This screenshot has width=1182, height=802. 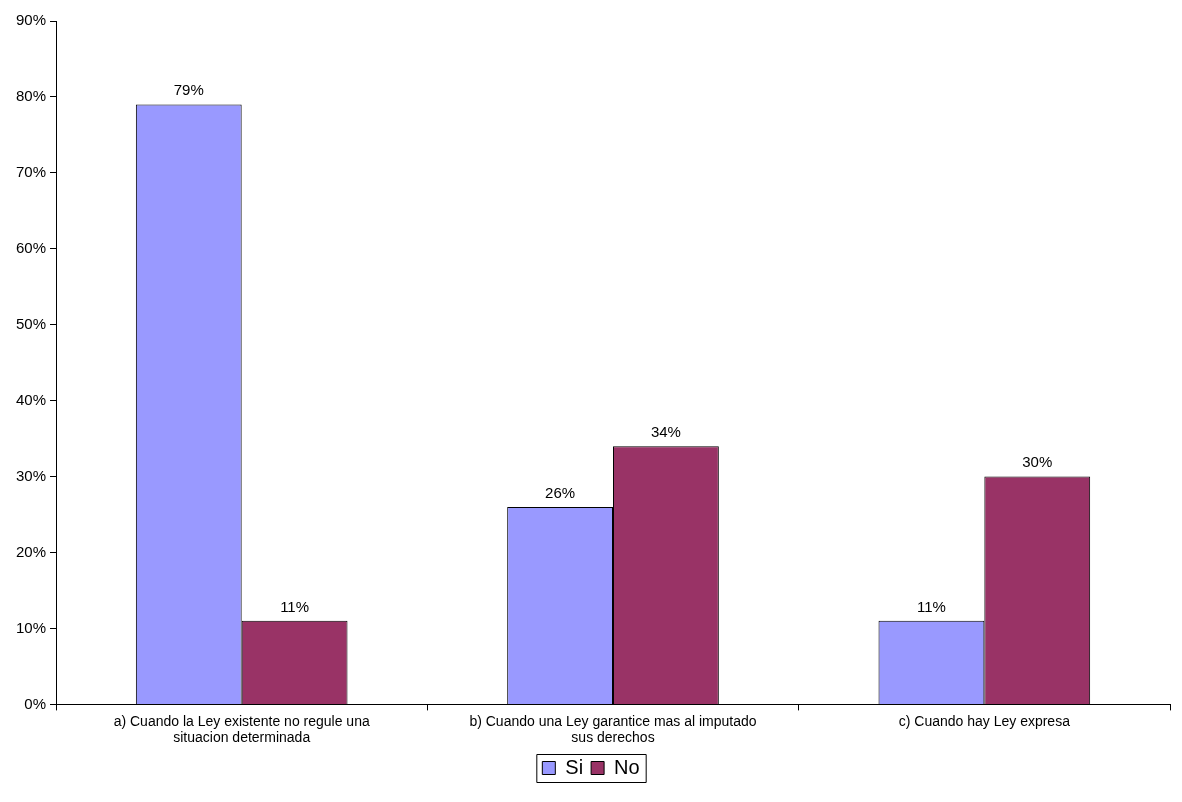 What do you see at coordinates (31, 399) in the screenshot?
I see `y-tick-label: 40%` at bounding box center [31, 399].